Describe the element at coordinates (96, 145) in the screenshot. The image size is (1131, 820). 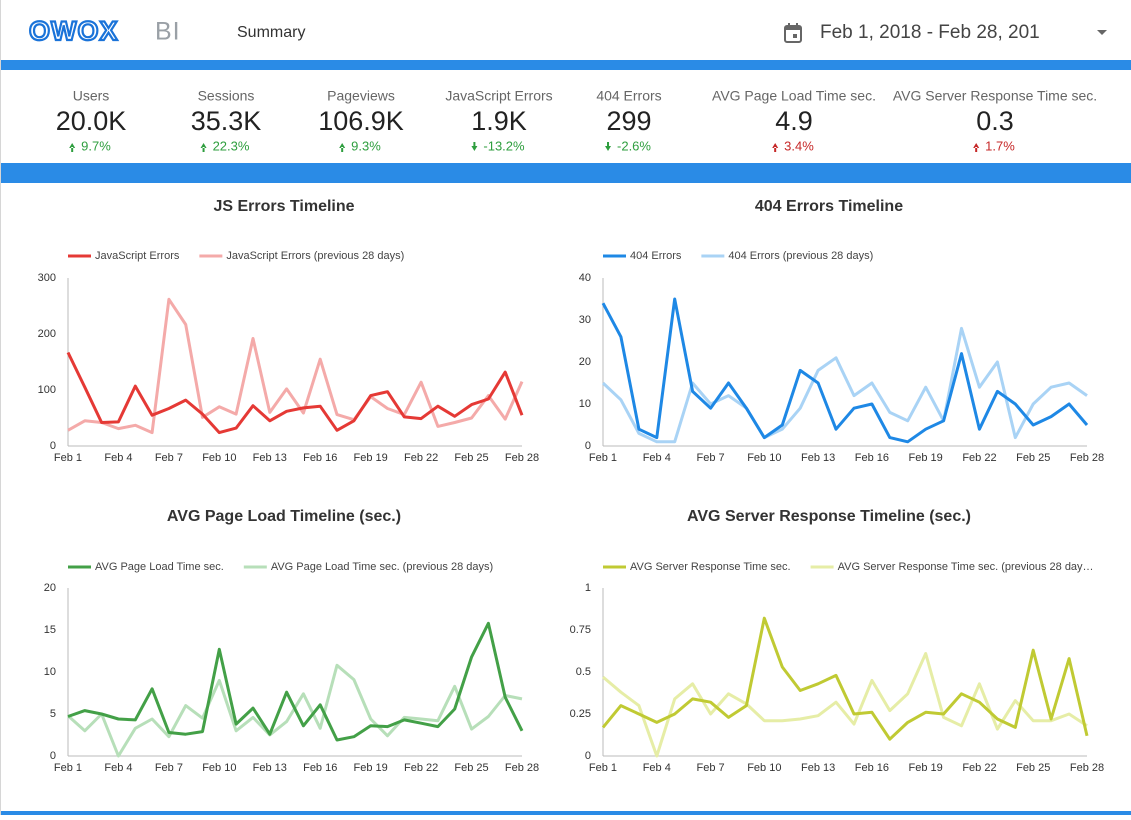
I see `kpi-change: 9.7%` at that location.